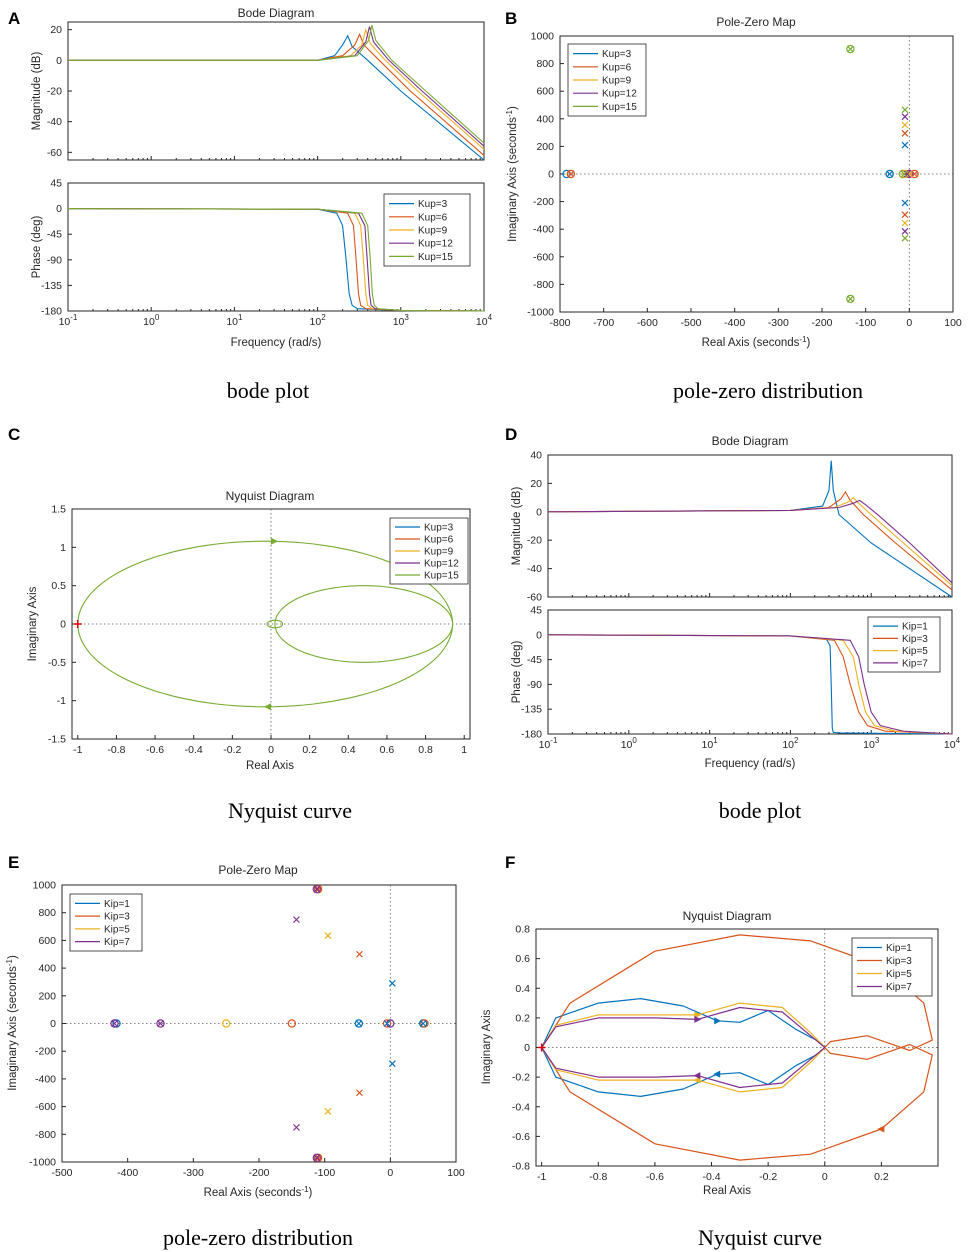  Describe the element at coordinates (151, 320) in the screenshot. I see `A-phase-xtick-label: 10⁰` at that location.